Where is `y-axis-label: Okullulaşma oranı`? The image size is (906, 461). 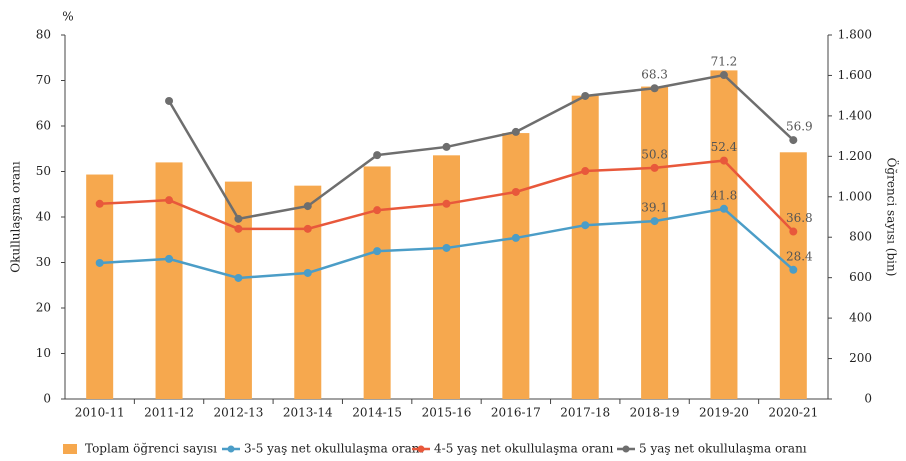 y-axis-label: Okullulaşma oranı is located at coordinates (16, 217).